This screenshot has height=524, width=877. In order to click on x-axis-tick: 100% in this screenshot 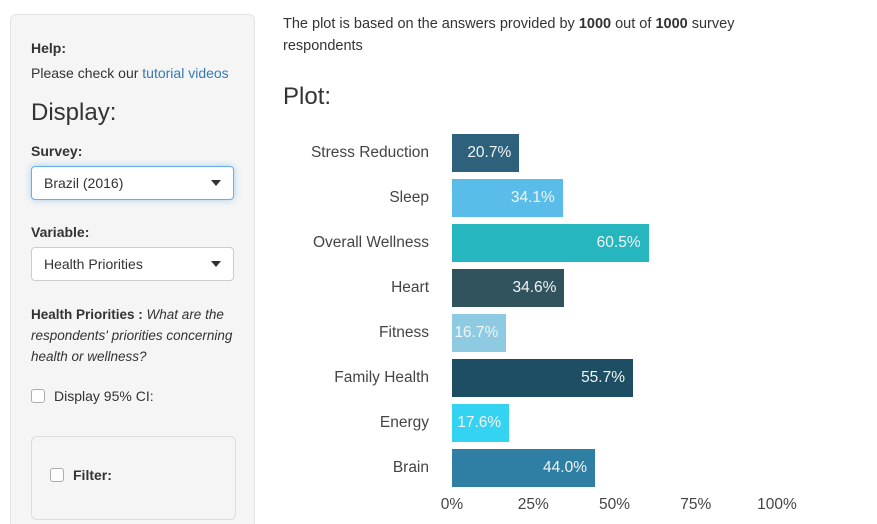, I will do `click(777, 504)`.